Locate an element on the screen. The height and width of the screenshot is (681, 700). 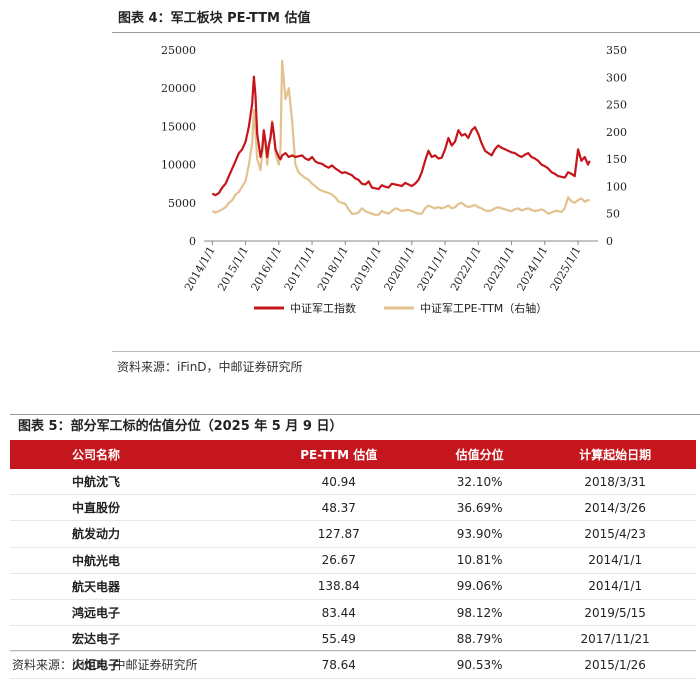
table-cell: 55.49 is located at coordinates (339, 639).